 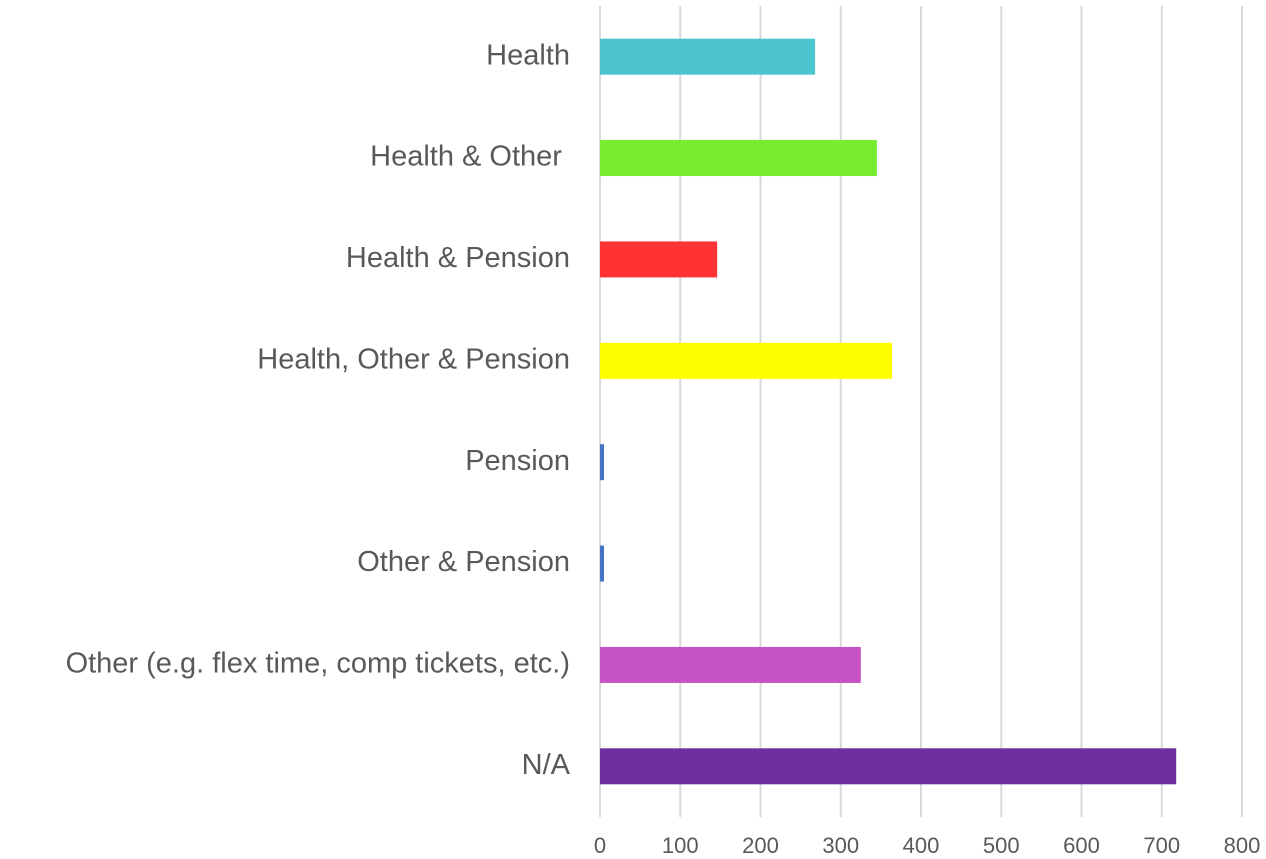 I want to click on x-tick-label: 200, so click(x=760, y=845).